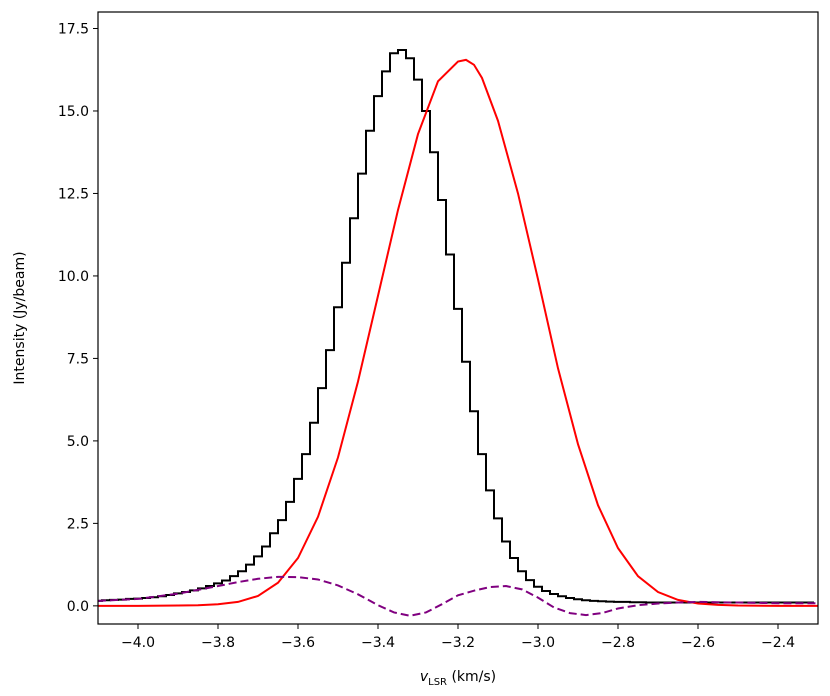  I want to click on x-tick-label: −2.8, so click(618, 643).